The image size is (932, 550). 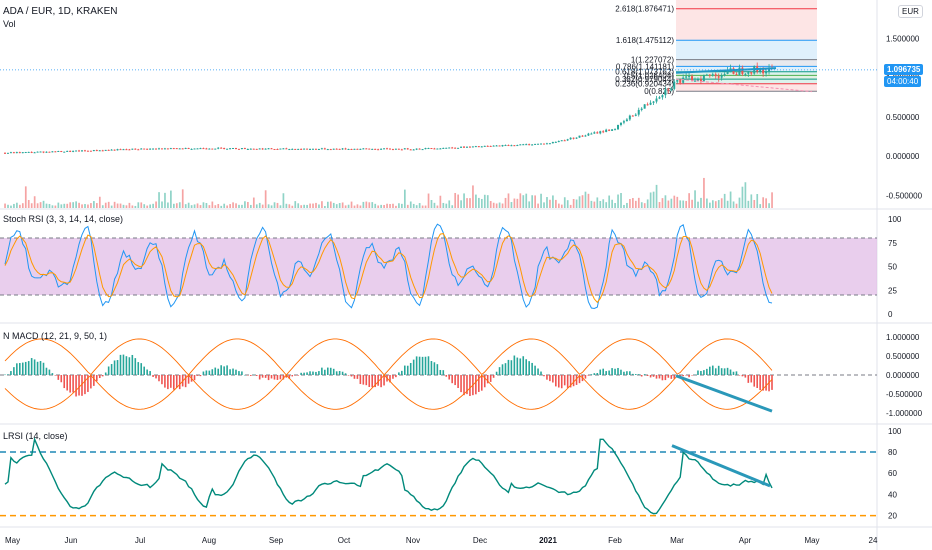 I want to click on fib-level-label: 0.618(1.073762), so click(x=644, y=72).